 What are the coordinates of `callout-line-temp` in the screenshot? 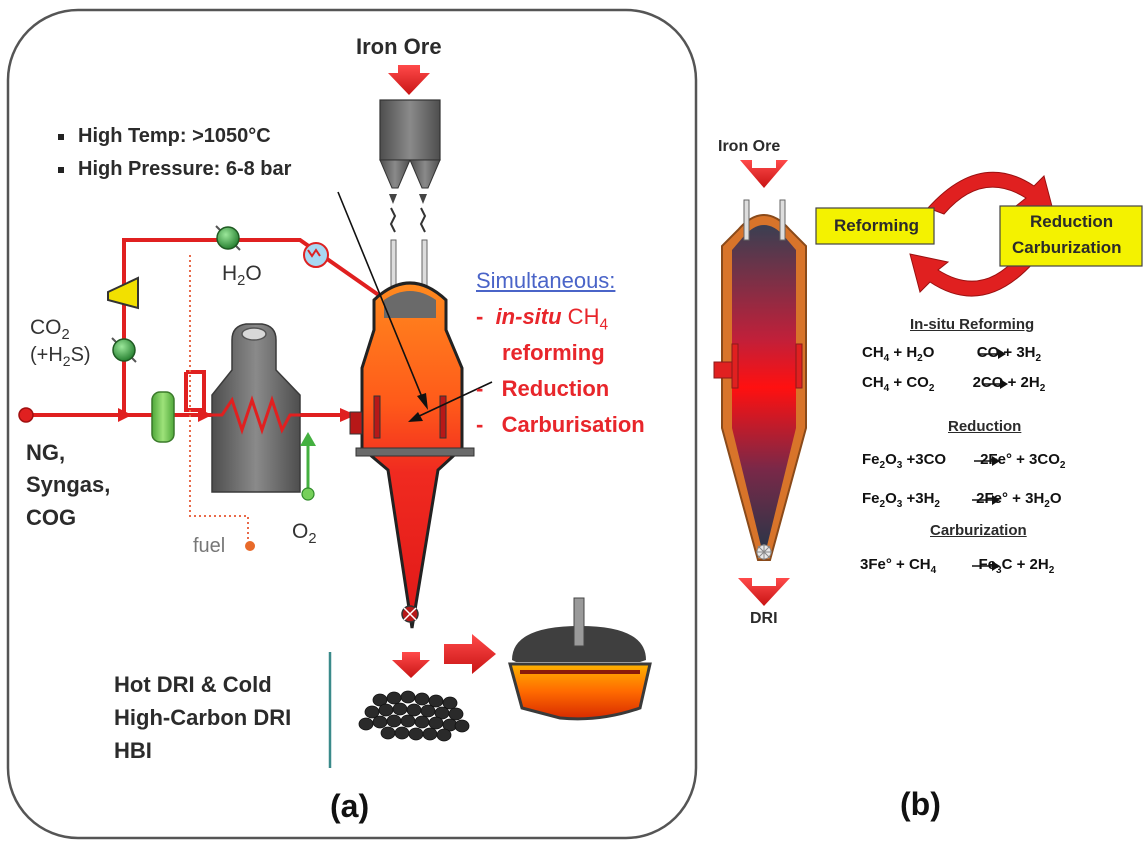 It's located at (381, 297).